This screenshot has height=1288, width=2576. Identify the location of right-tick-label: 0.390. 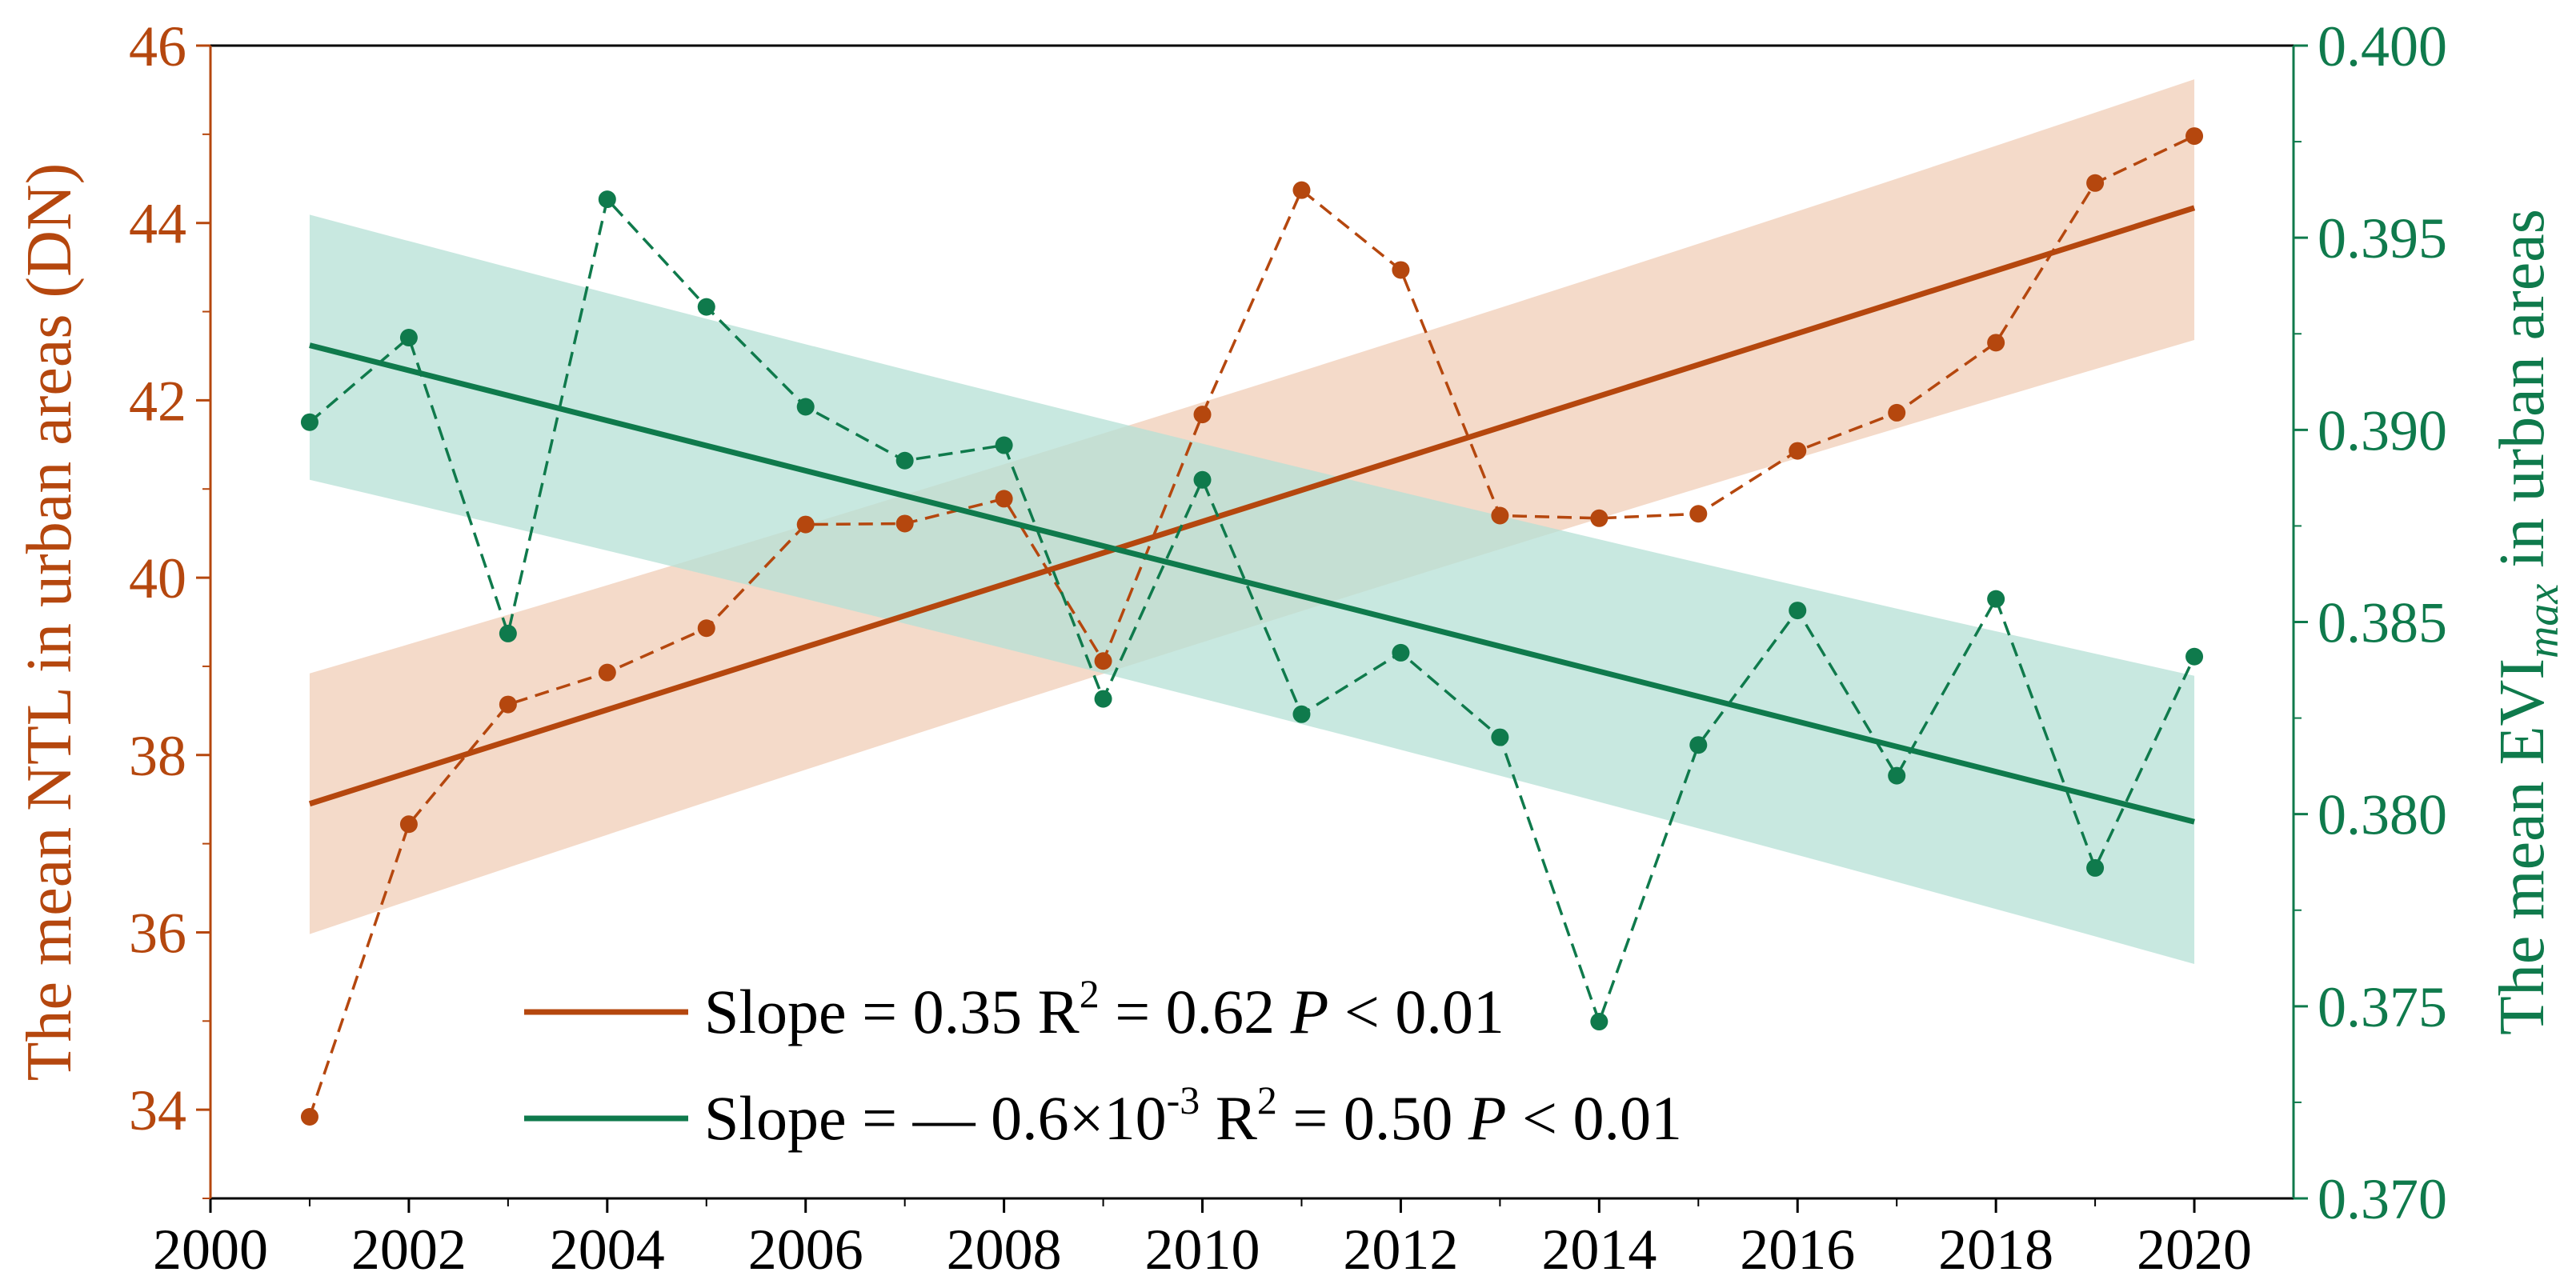
(2382, 430).